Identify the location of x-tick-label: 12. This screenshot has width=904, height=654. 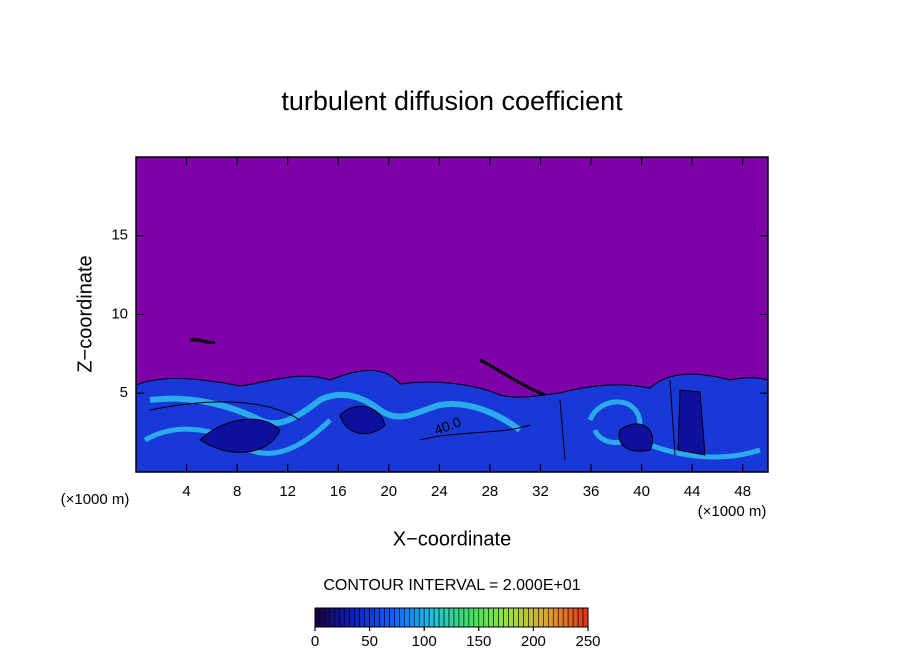
(287, 491).